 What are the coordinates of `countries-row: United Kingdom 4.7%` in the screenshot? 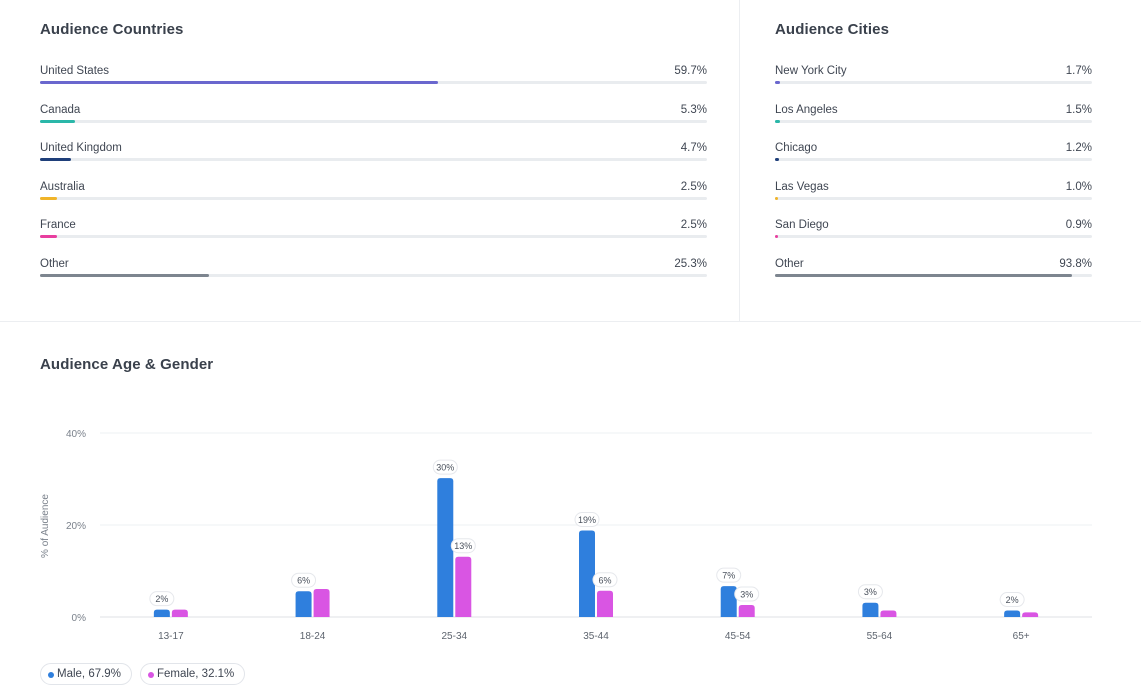 It's located at (373, 160).